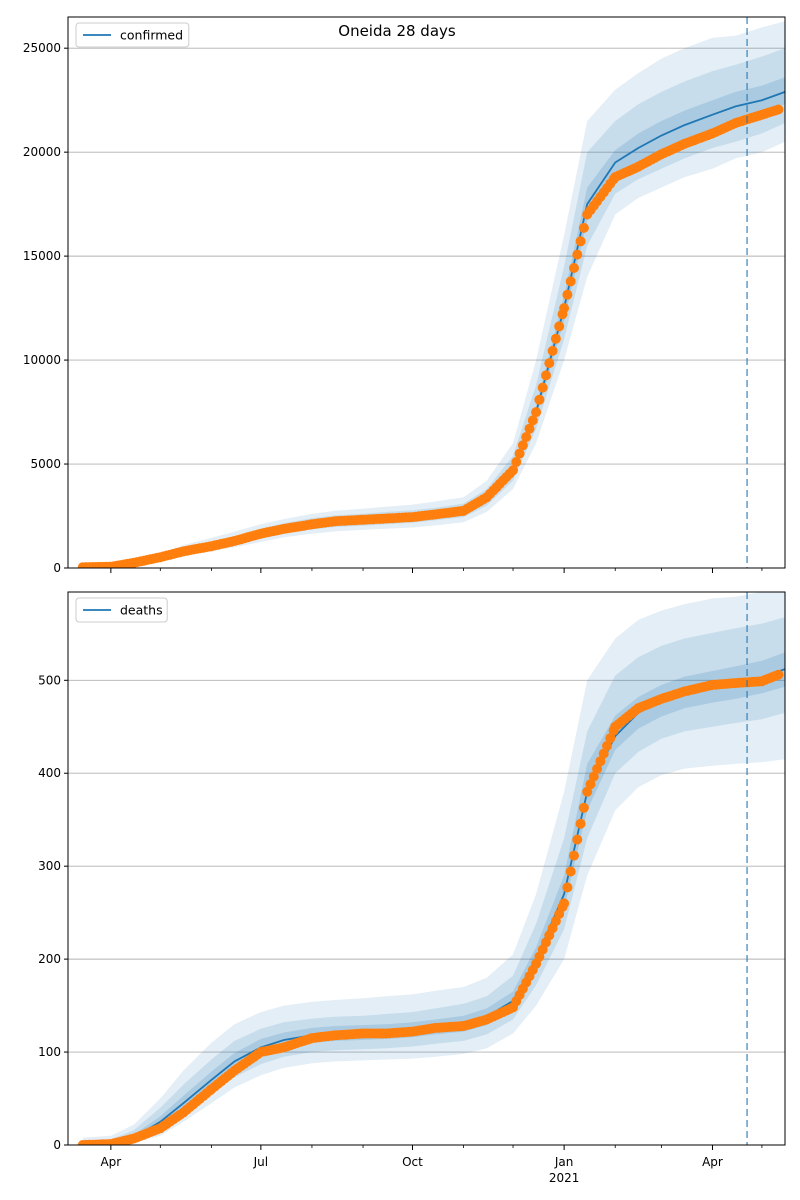 This screenshot has height=1200, width=800. What do you see at coordinates (260, 1162) in the screenshot?
I see `x-tick-label: Jul` at bounding box center [260, 1162].